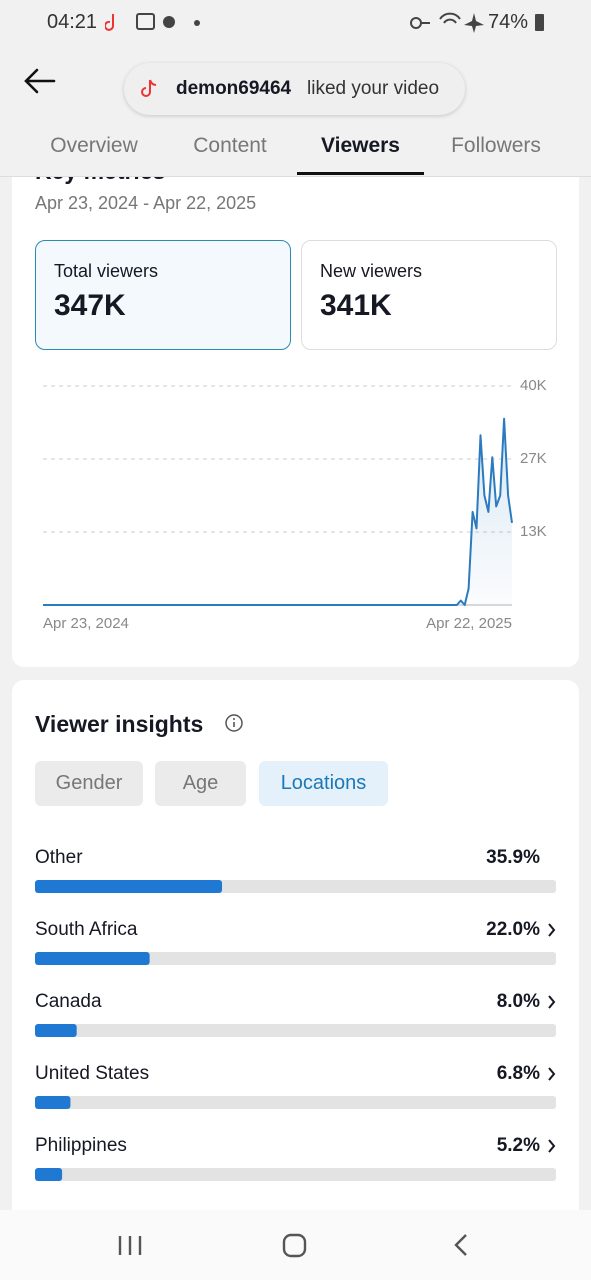 This screenshot has width=591, height=1280. What do you see at coordinates (152, 22) in the screenshot?
I see `status-icons` at bounding box center [152, 22].